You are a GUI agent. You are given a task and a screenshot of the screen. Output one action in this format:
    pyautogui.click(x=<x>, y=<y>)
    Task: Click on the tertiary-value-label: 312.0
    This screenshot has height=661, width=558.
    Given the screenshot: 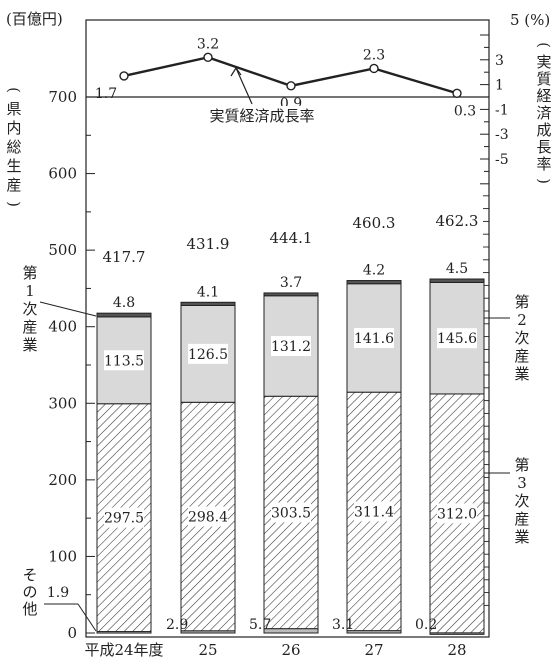 What is the action you would take?
    pyautogui.click(x=457, y=514)
    